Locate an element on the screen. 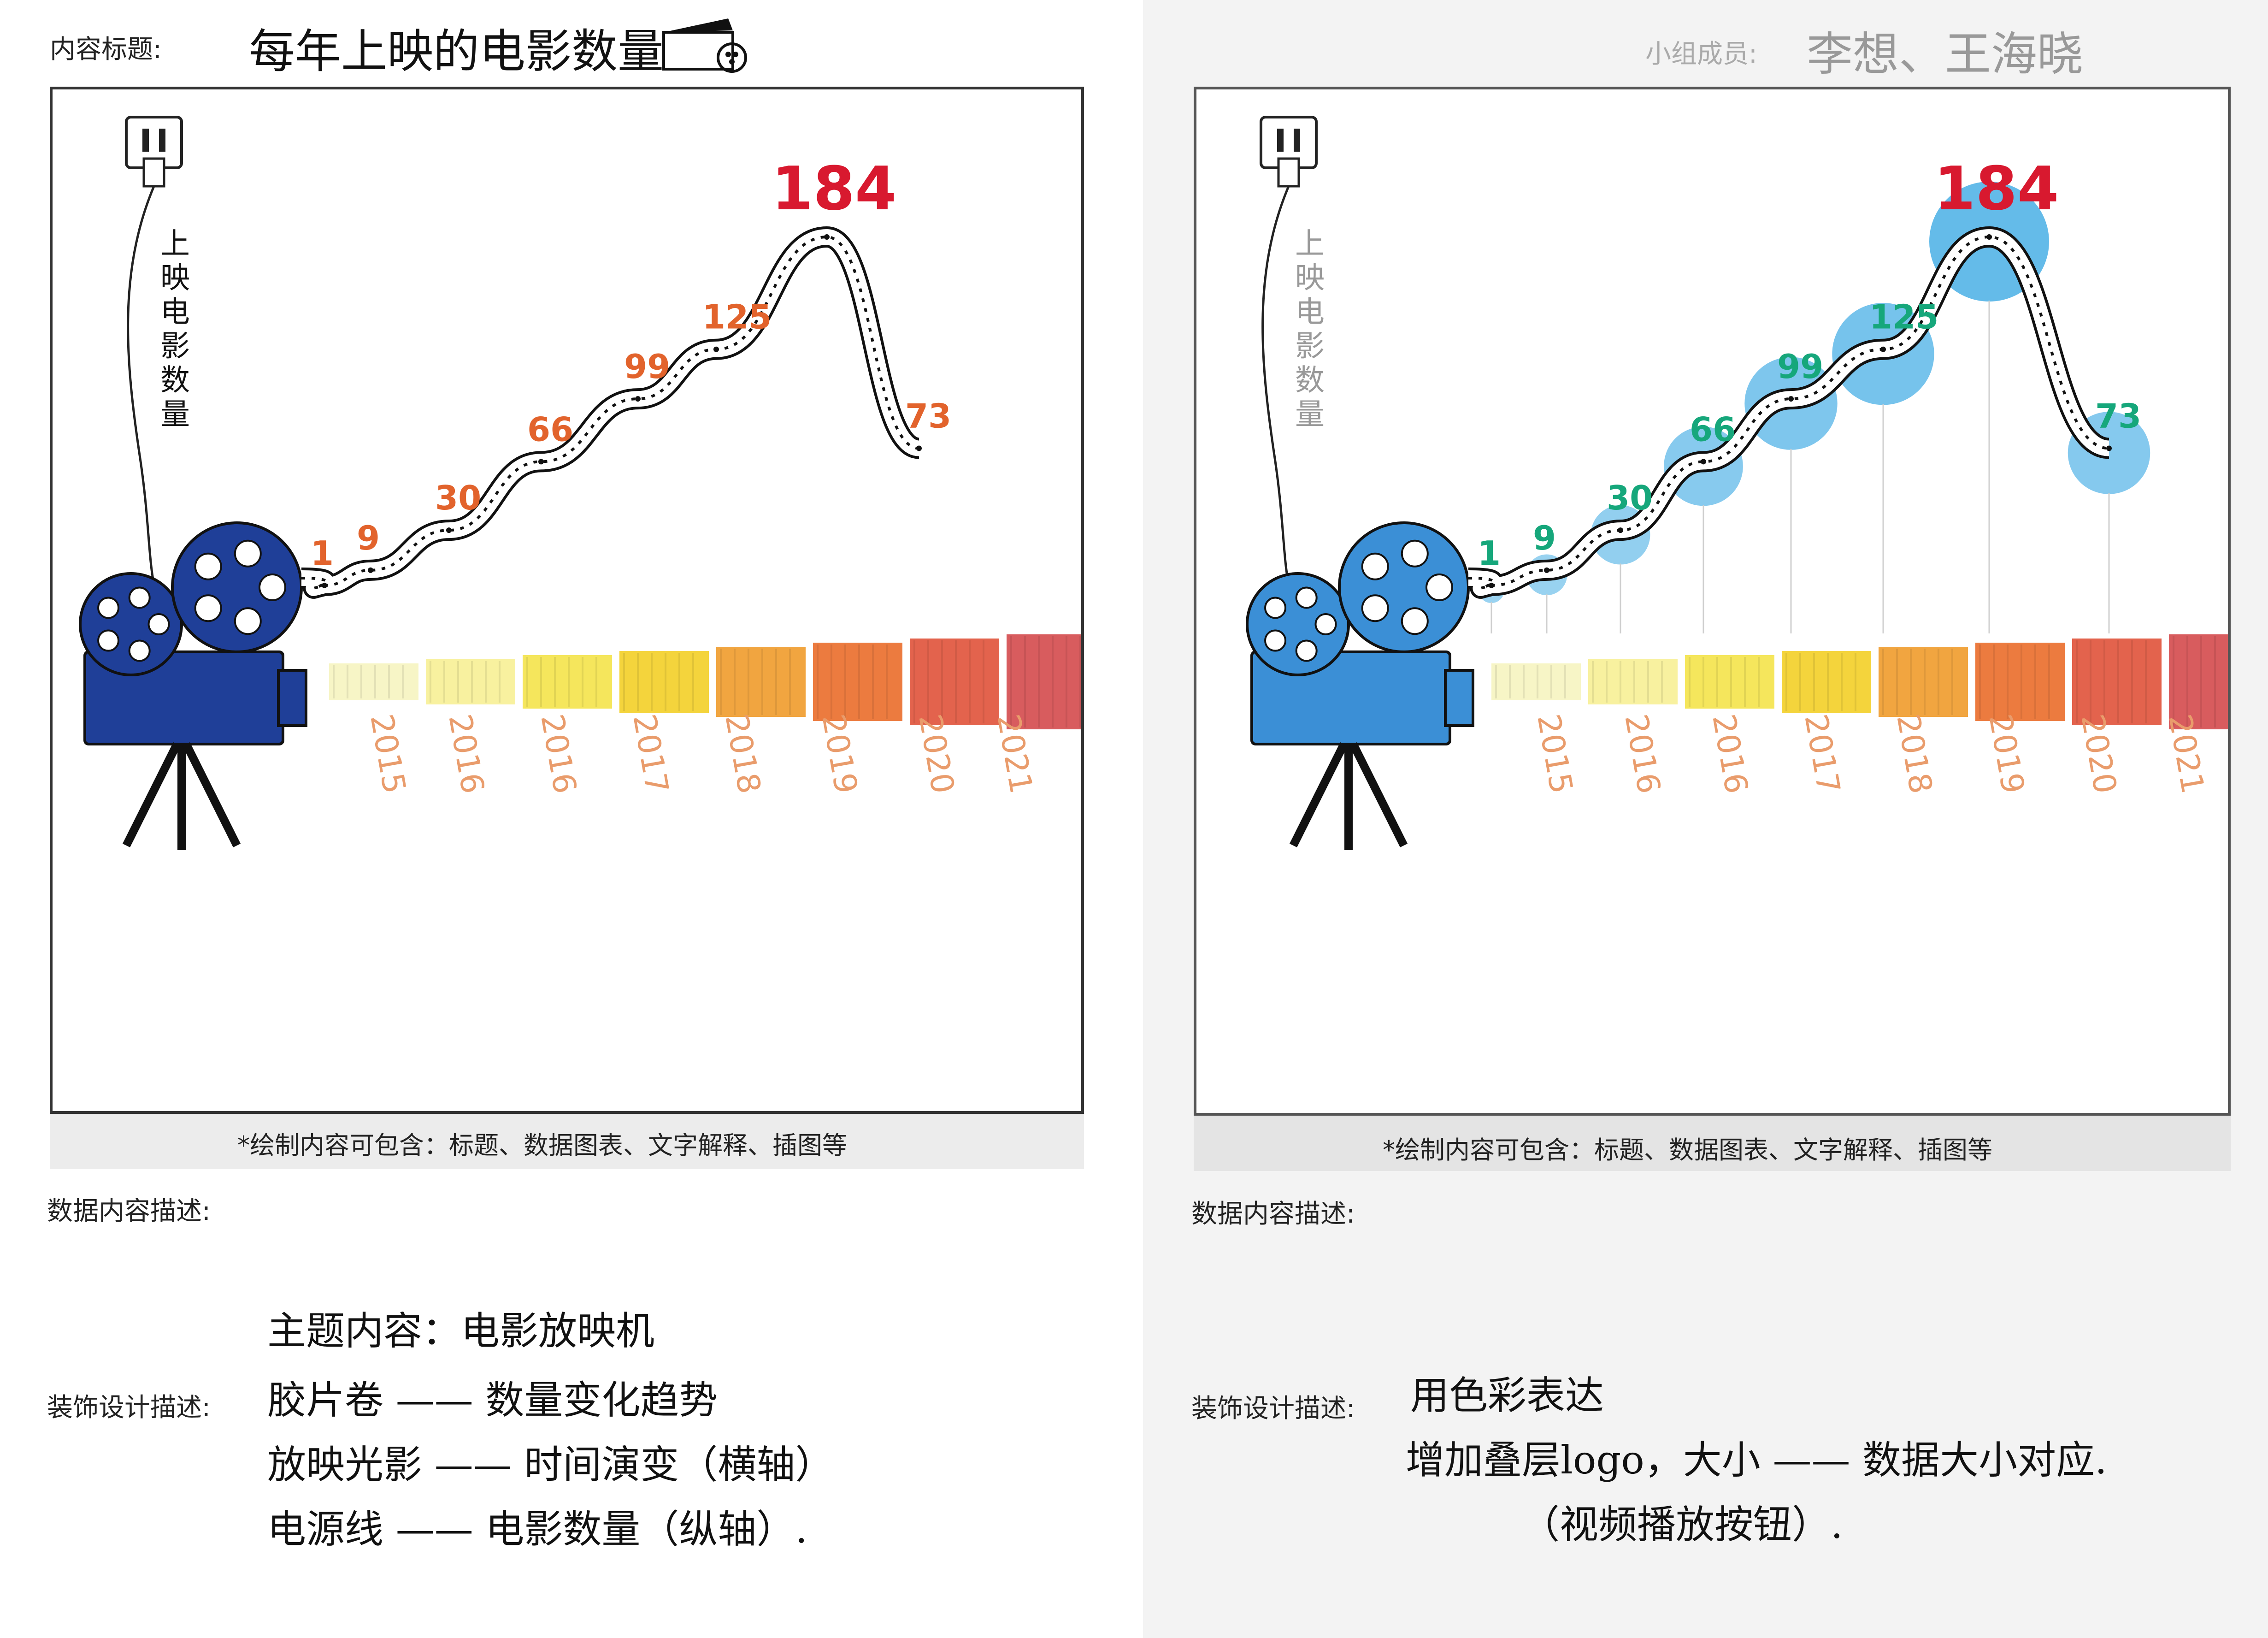  clapperboard-icon is located at coordinates (704, 45).